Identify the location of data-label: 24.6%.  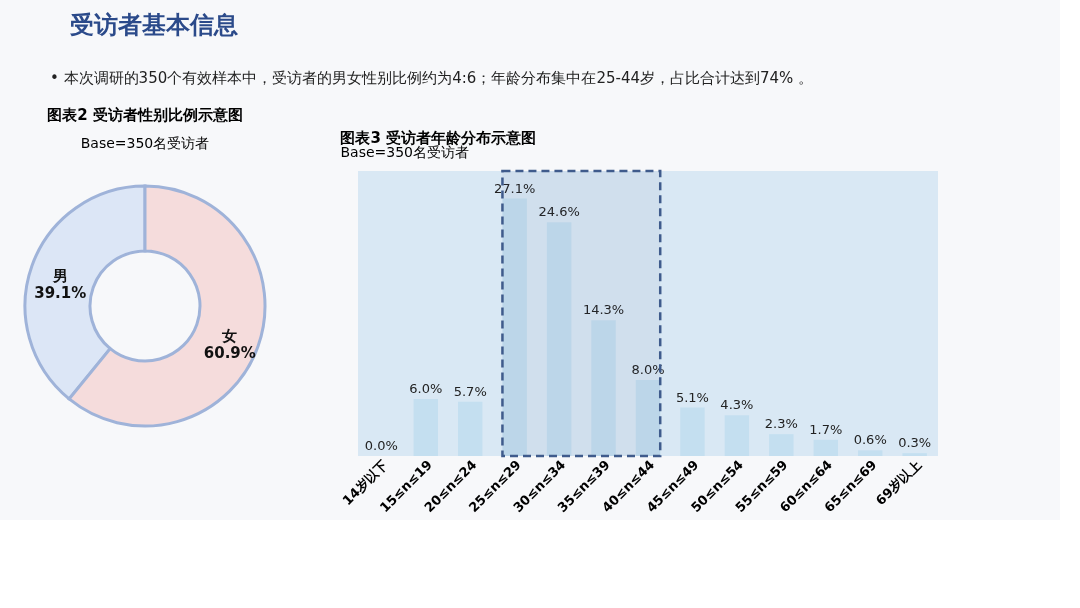
(559, 212).